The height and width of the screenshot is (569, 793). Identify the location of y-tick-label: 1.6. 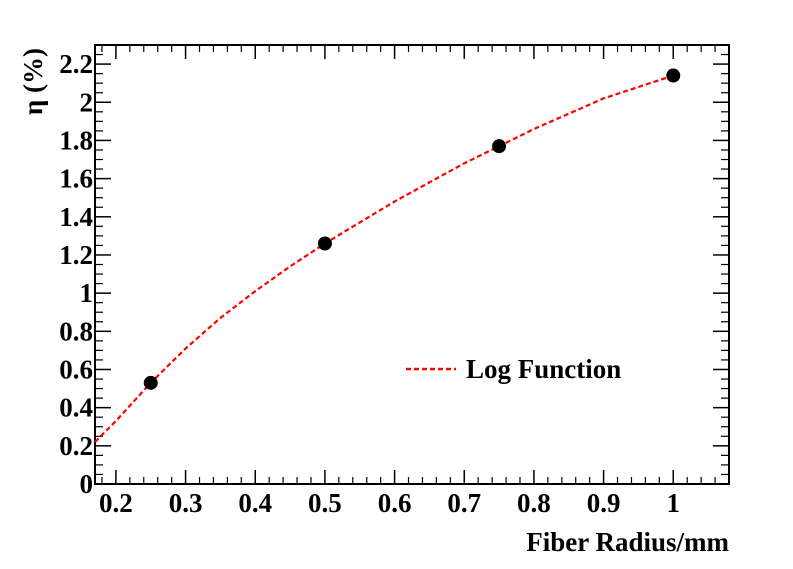
(76, 179).